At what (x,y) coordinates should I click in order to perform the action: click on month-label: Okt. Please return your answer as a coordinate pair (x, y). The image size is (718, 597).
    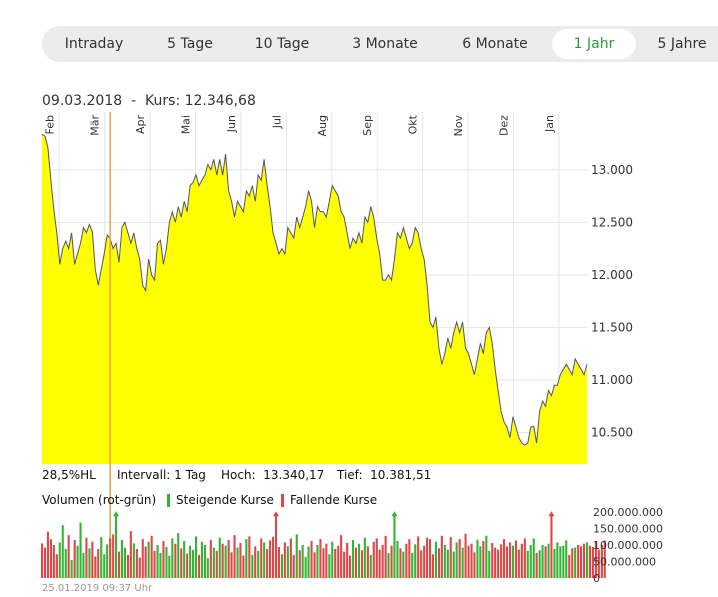
    Looking at the image, I should click on (413, 124).